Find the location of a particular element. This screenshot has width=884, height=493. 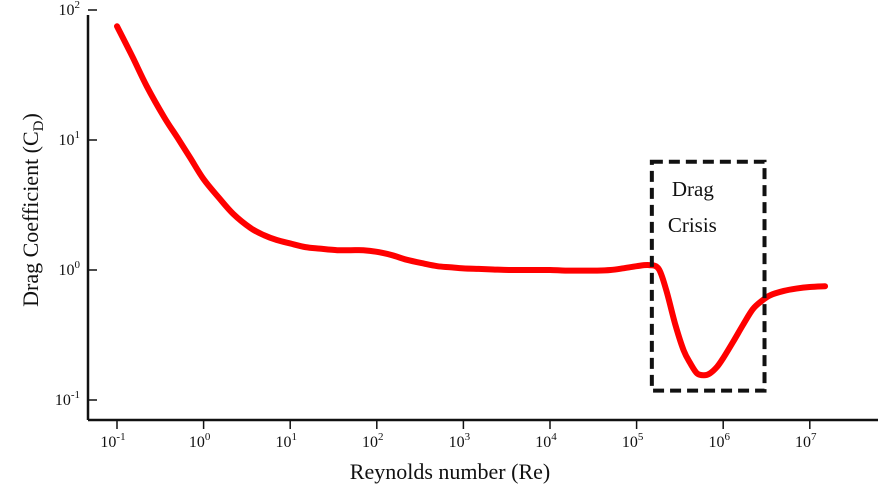

y-axis-title: Drag Coefficient (CD) is located at coordinates (32, 210).